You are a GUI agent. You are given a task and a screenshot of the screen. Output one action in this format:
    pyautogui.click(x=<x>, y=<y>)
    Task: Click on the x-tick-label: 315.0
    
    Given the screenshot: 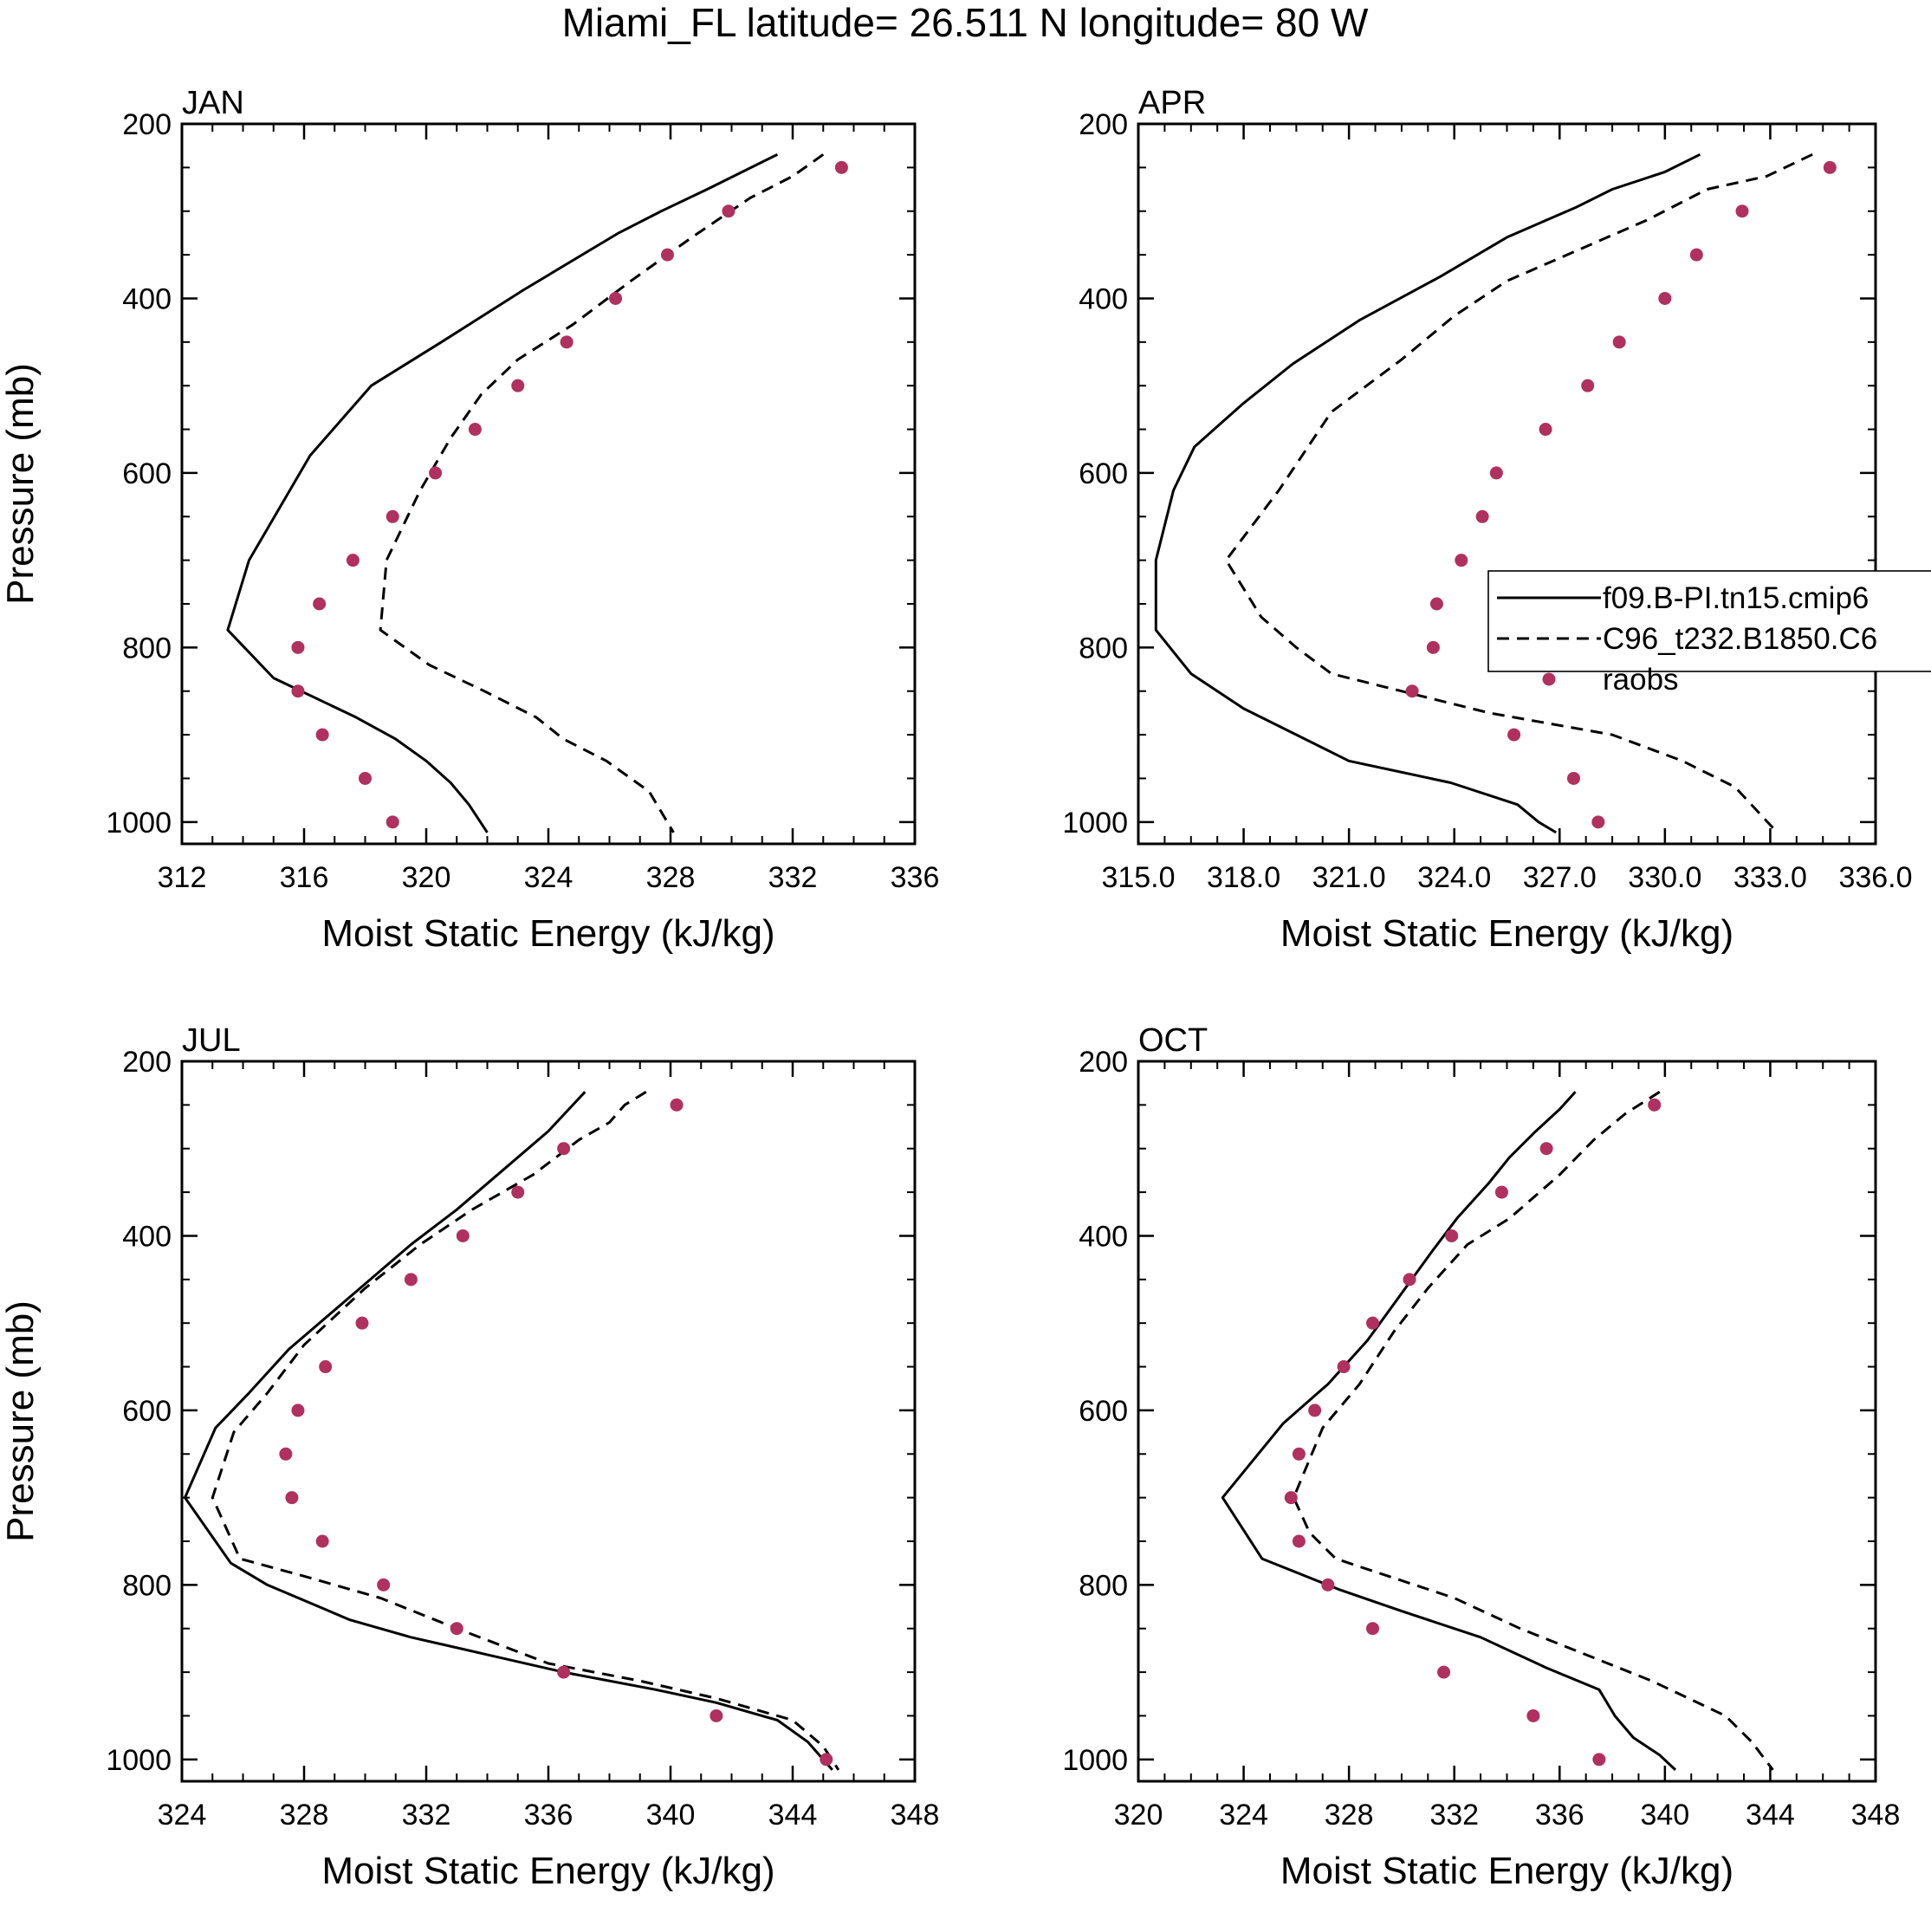 What is the action you would take?
    pyautogui.click(x=1138, y=878)
    